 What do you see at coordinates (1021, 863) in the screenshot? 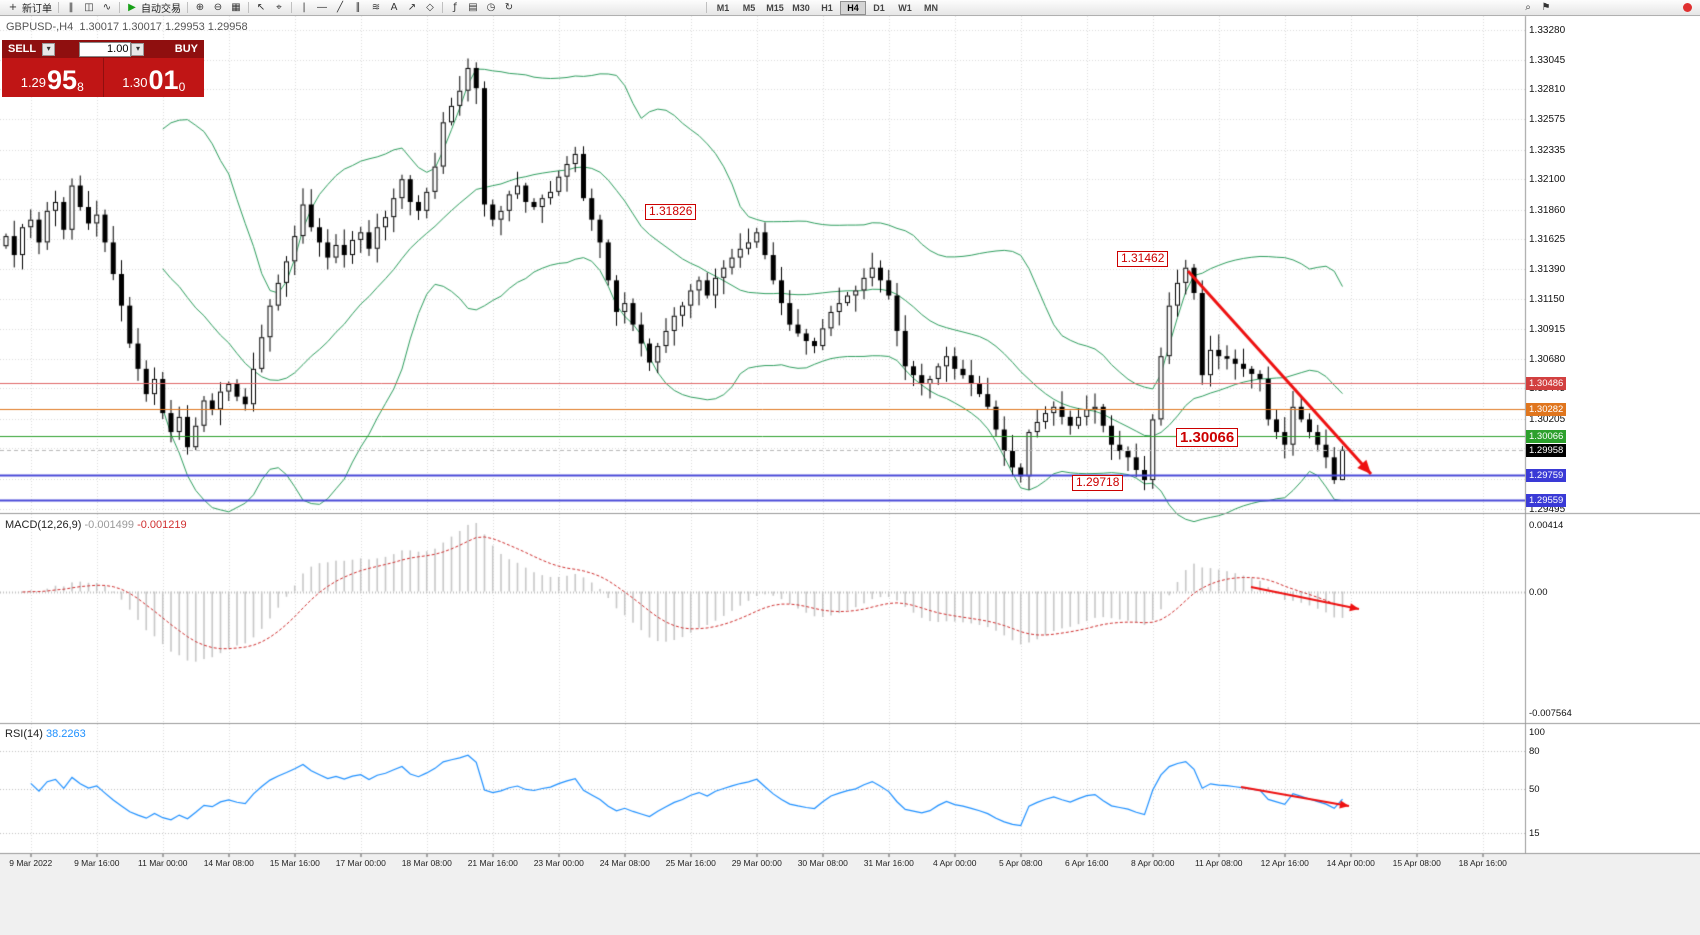
I see `time-axis-label: 5 Apr 08:00` at bounding box center [1021, 863].